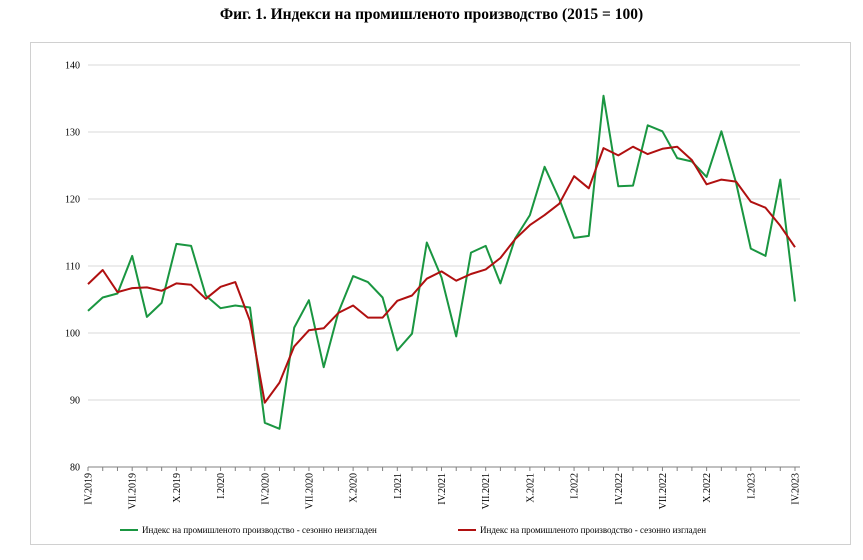  Describe the element at coordinates (75, 468) in the screenshot. I see `y-tick-label: 80` at that location.